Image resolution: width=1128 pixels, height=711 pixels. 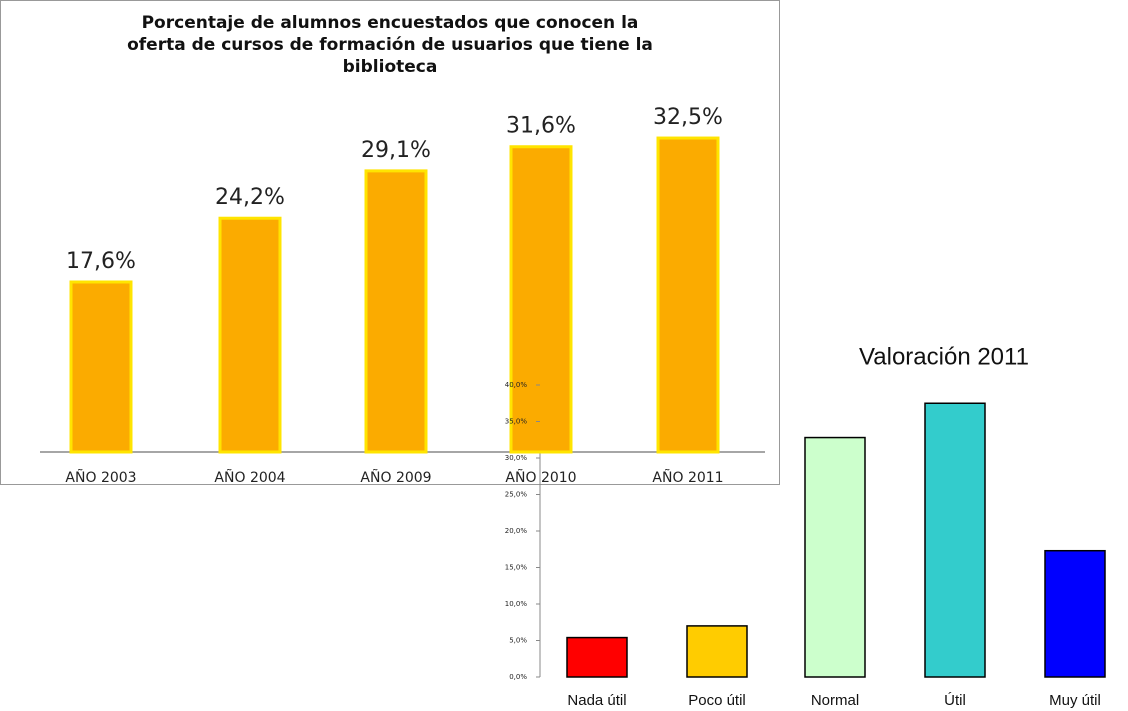 What do you see at coordinates (250, 197) in the screenshot?
I see `value-label: 24,2%` at bounding box center [250, 197].